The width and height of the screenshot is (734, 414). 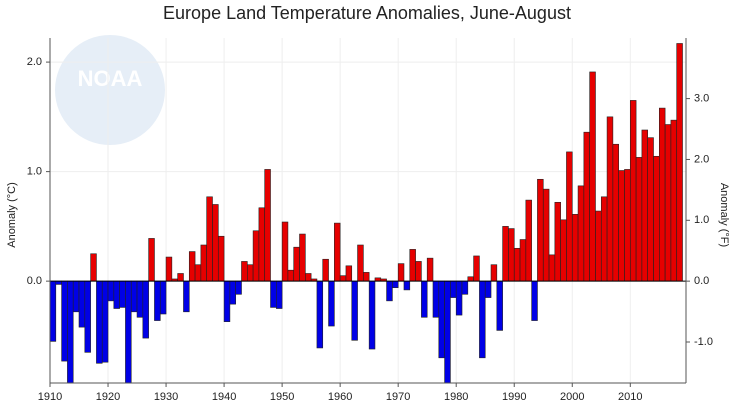 I want to click on y2-tick-label: 0.0, so click(x=701, y=281).